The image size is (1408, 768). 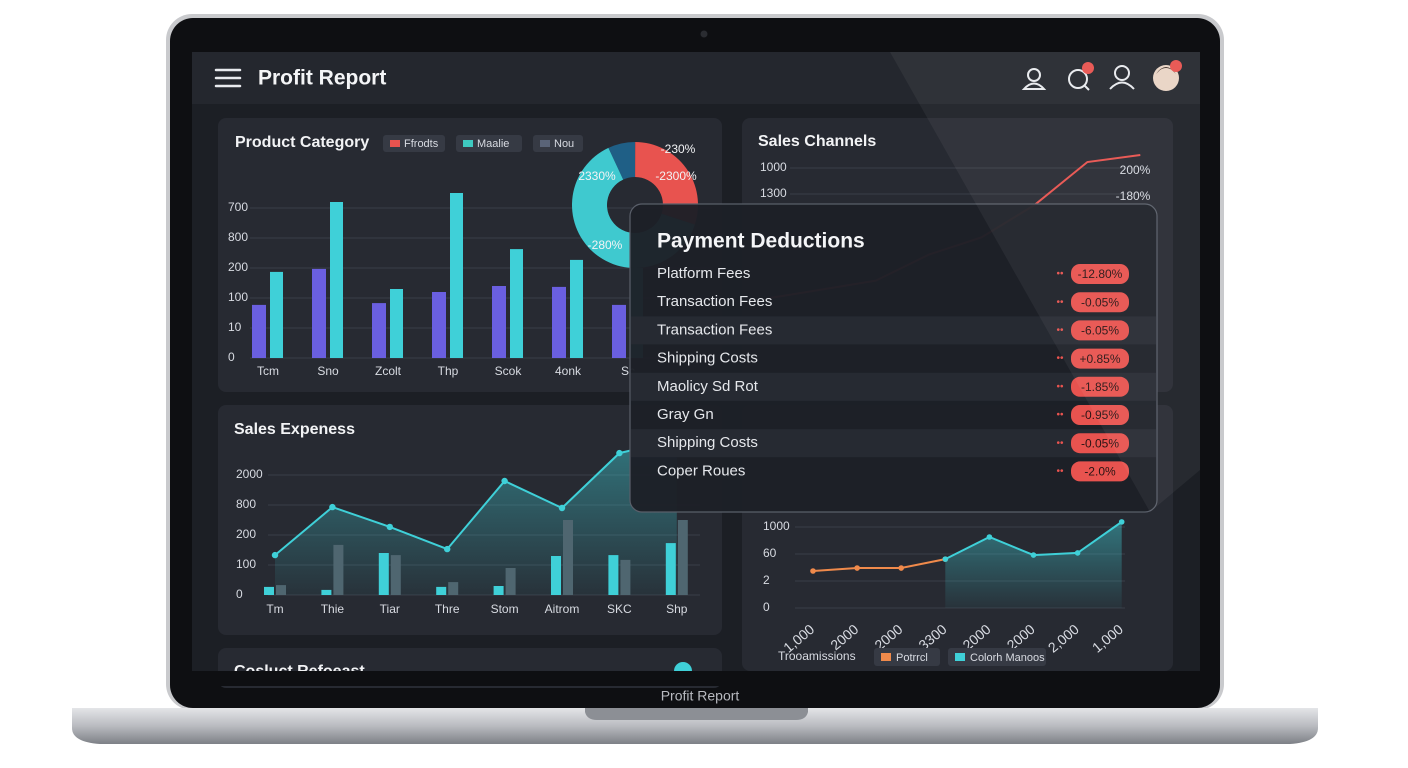 What do you see at coordinates (714, 301) in the screenshot?
I see `row-label: Transaction Fees` at bounding box center [714, 301].